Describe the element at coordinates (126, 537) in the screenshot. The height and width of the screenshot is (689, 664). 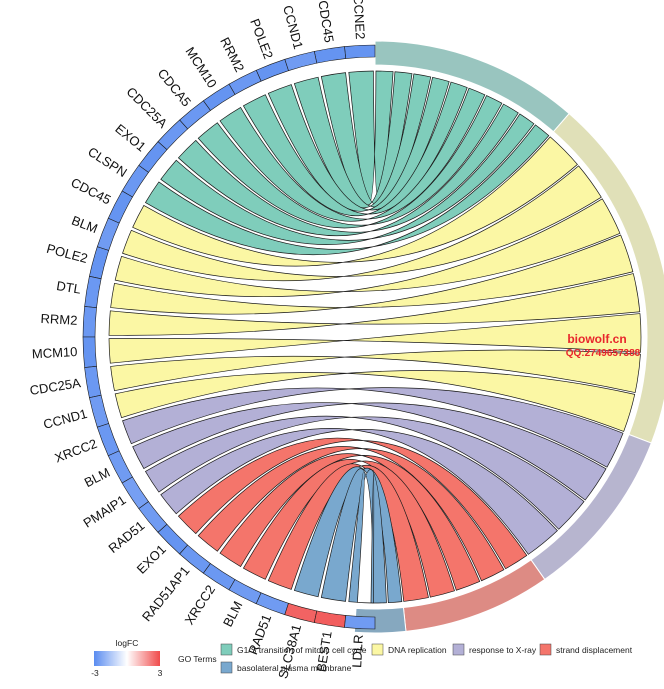
I see `gene-label-rad51: RAD51` at that location.